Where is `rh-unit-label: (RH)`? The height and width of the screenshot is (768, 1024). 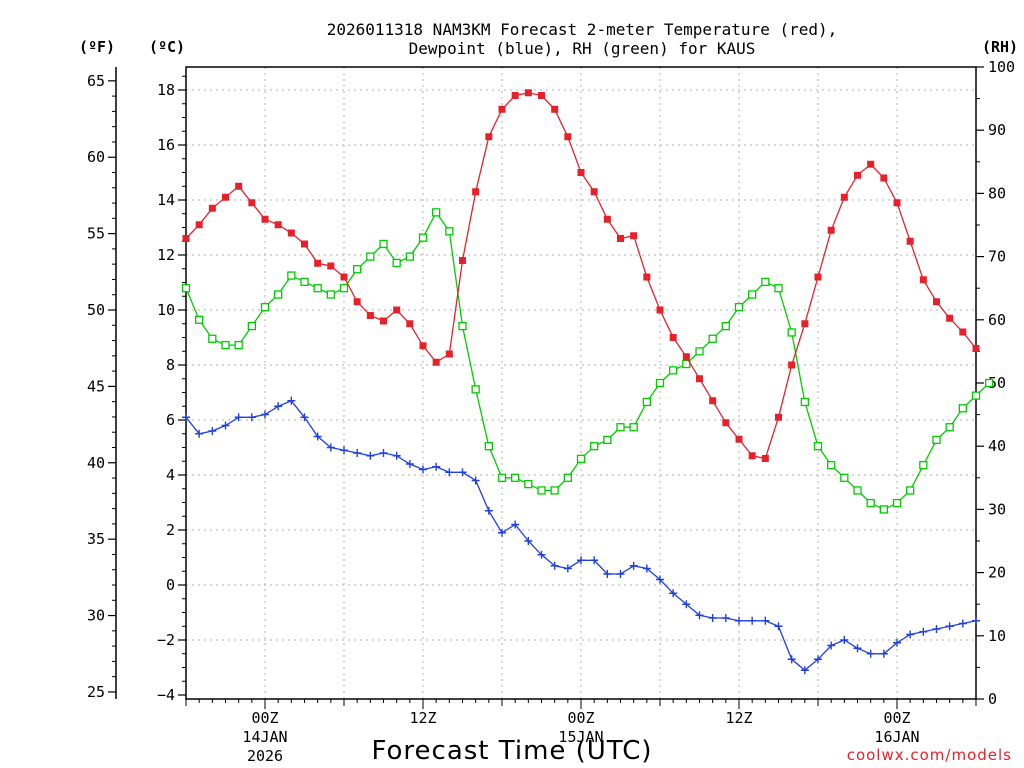
rh-unit-label: (RH) is located at coordinates (1000, 47).